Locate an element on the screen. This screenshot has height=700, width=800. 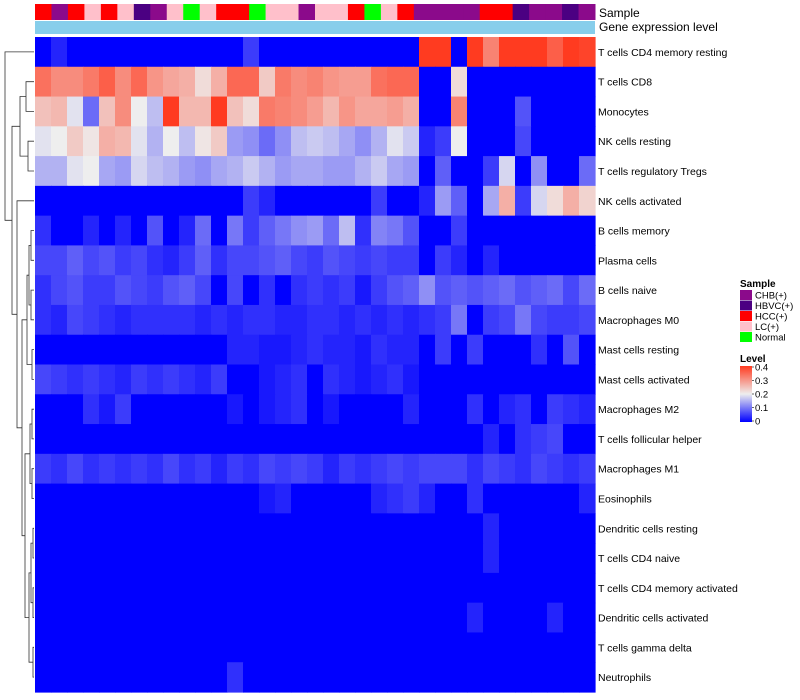
level-tick-label: 0.1 is located at coordinates (761, 408).